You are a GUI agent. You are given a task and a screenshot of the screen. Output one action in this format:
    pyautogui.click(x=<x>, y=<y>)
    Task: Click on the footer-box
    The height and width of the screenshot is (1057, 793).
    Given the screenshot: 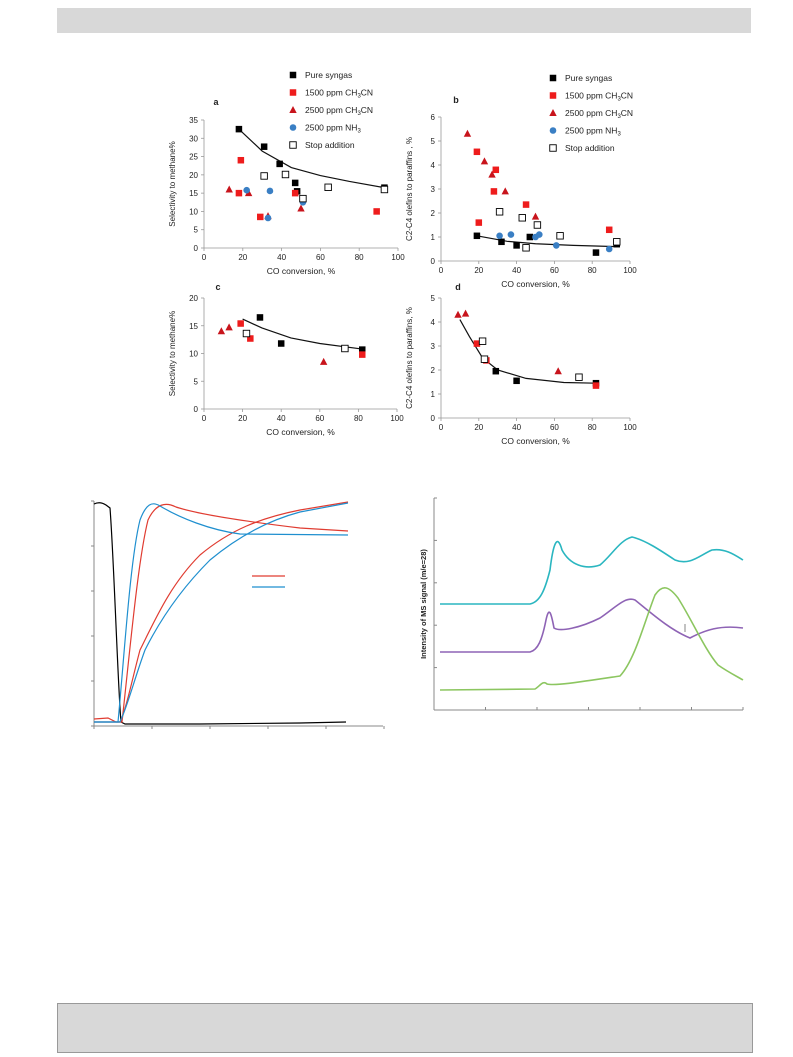 What is the action you would take?
    pyautogui.click(x=405, y=1028)
    